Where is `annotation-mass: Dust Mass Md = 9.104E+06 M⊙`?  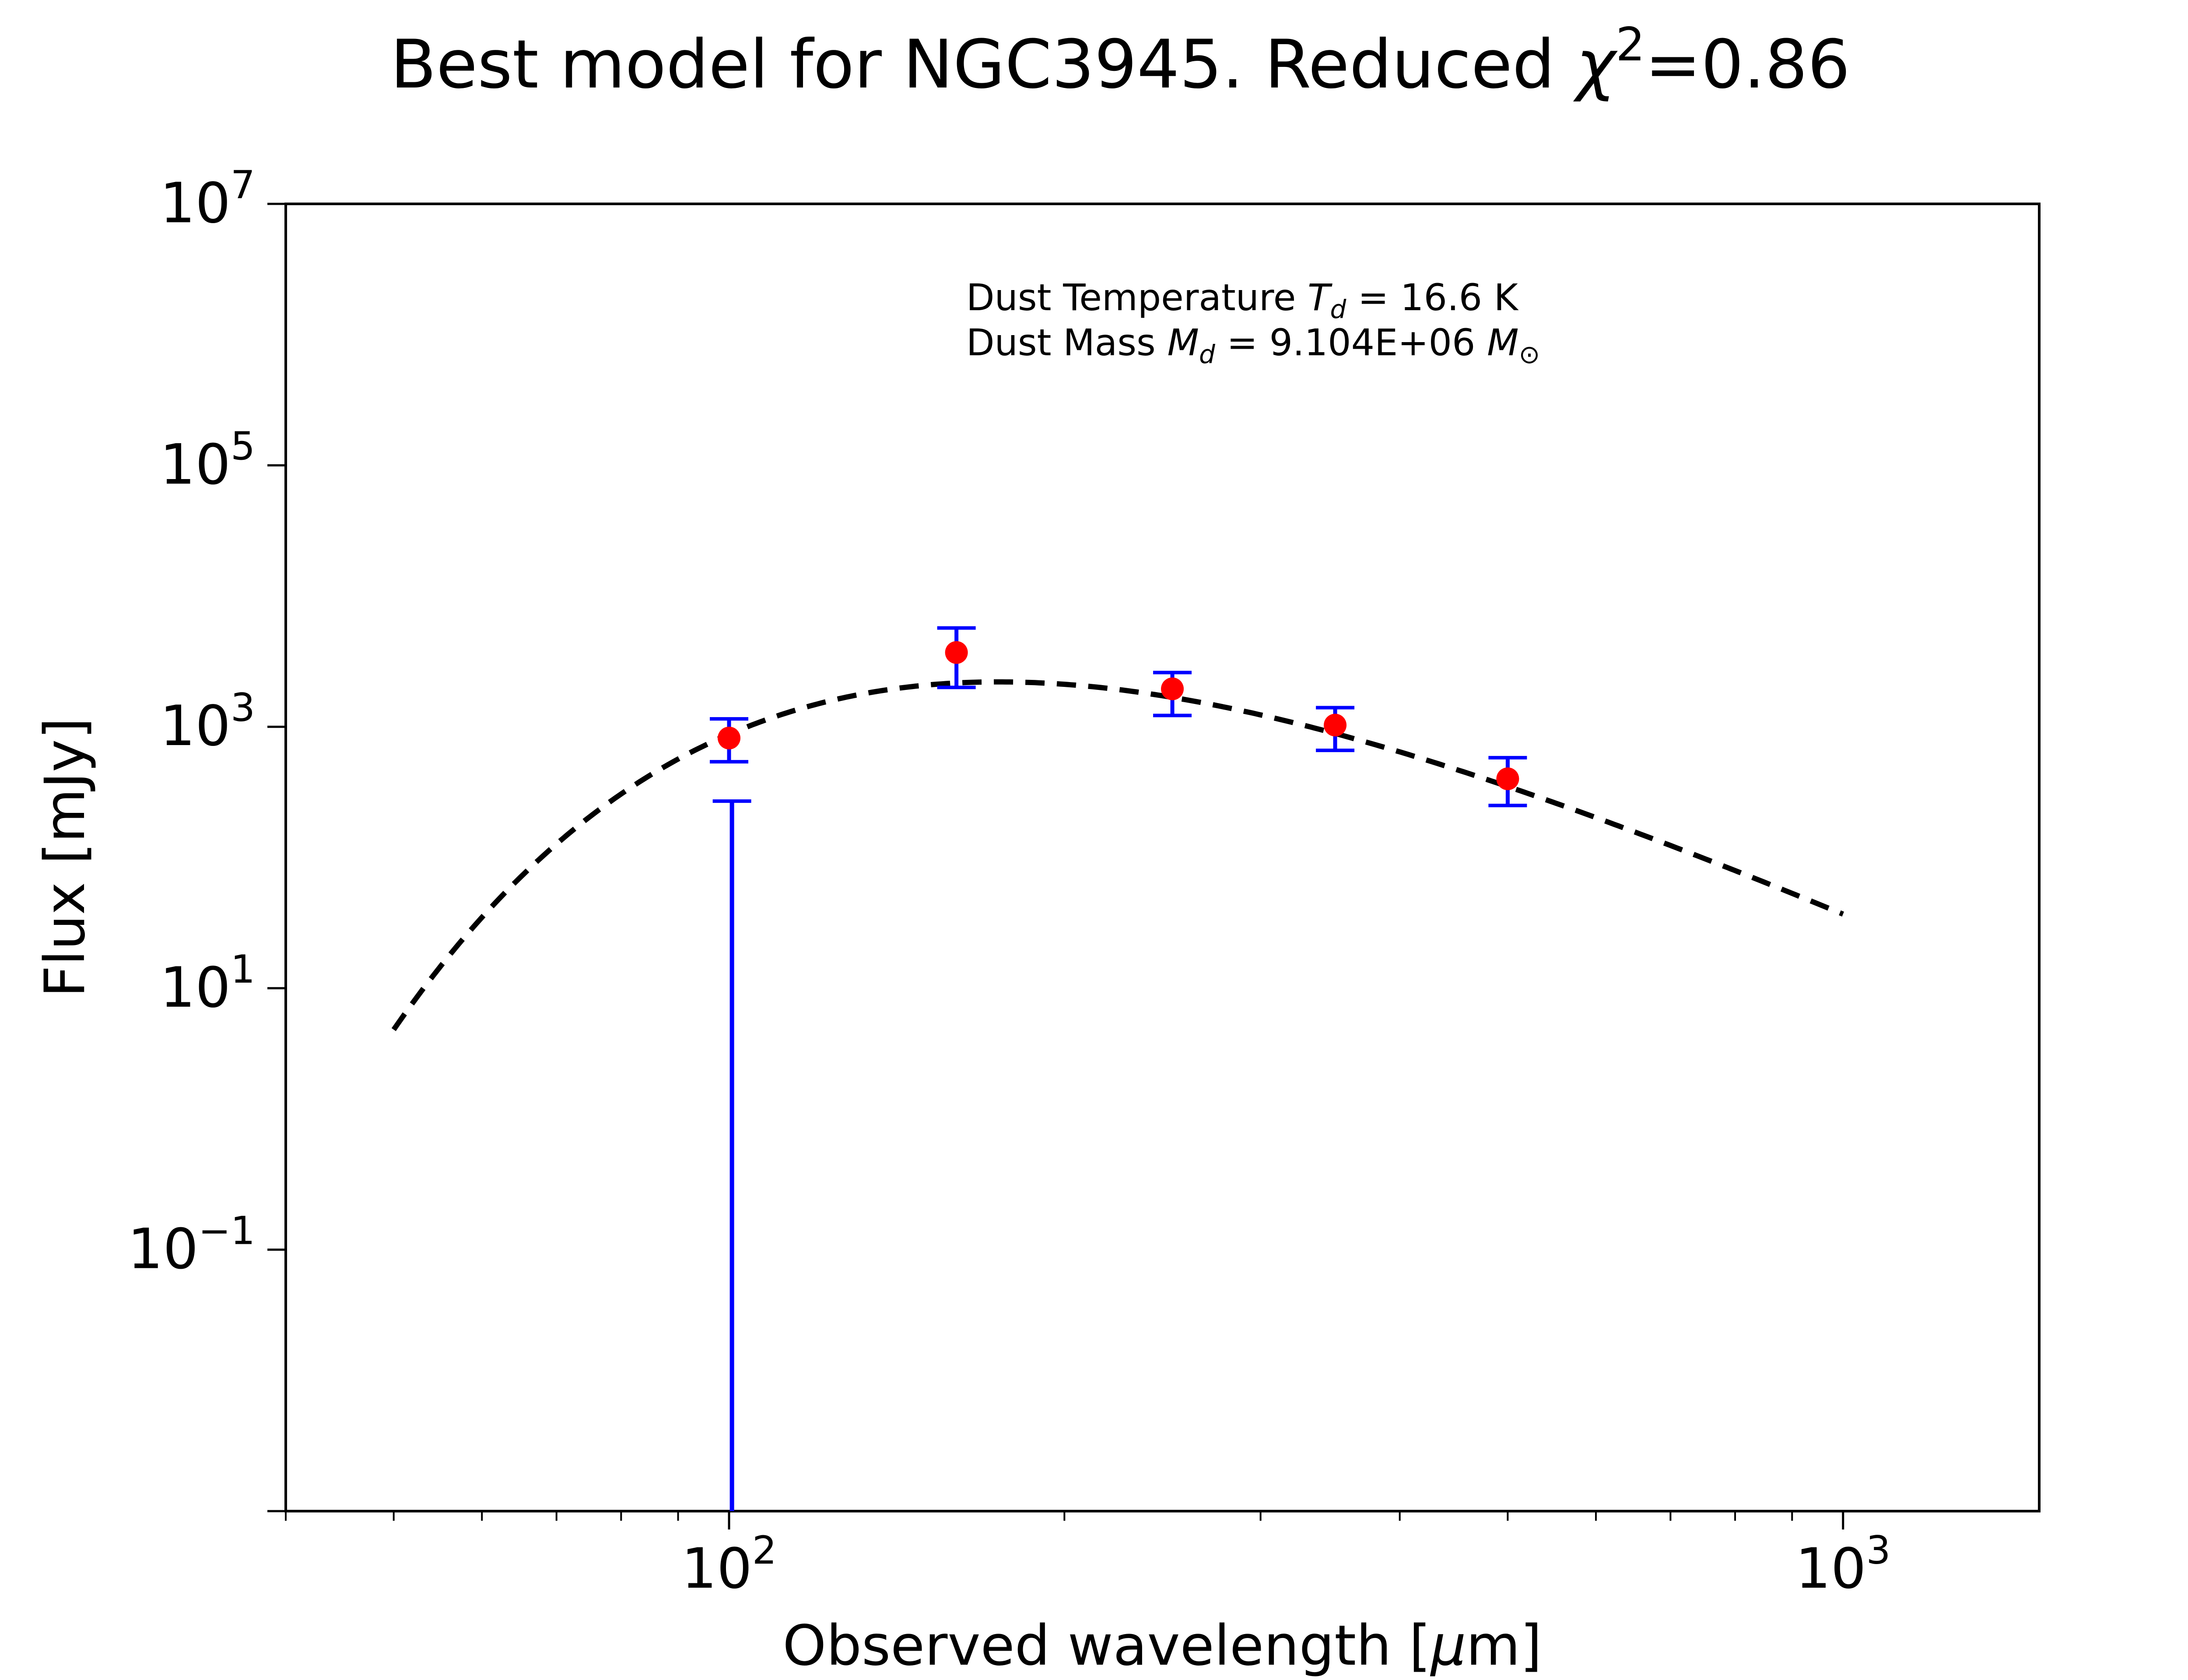
annotation-mass: Dust Mass Md = 9.104E+06 M⊙ is located at coordinates (1253, 345).